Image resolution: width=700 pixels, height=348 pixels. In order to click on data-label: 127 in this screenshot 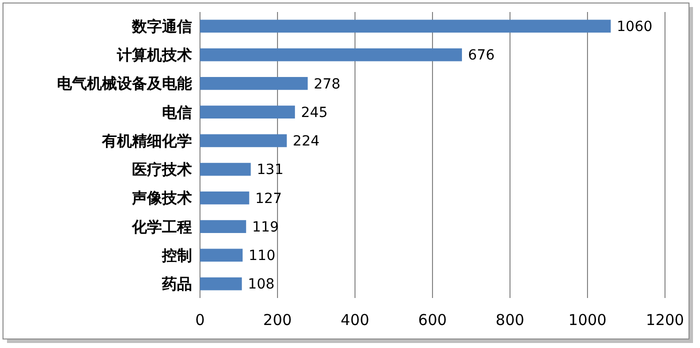, I will do `click(268, 198)`.